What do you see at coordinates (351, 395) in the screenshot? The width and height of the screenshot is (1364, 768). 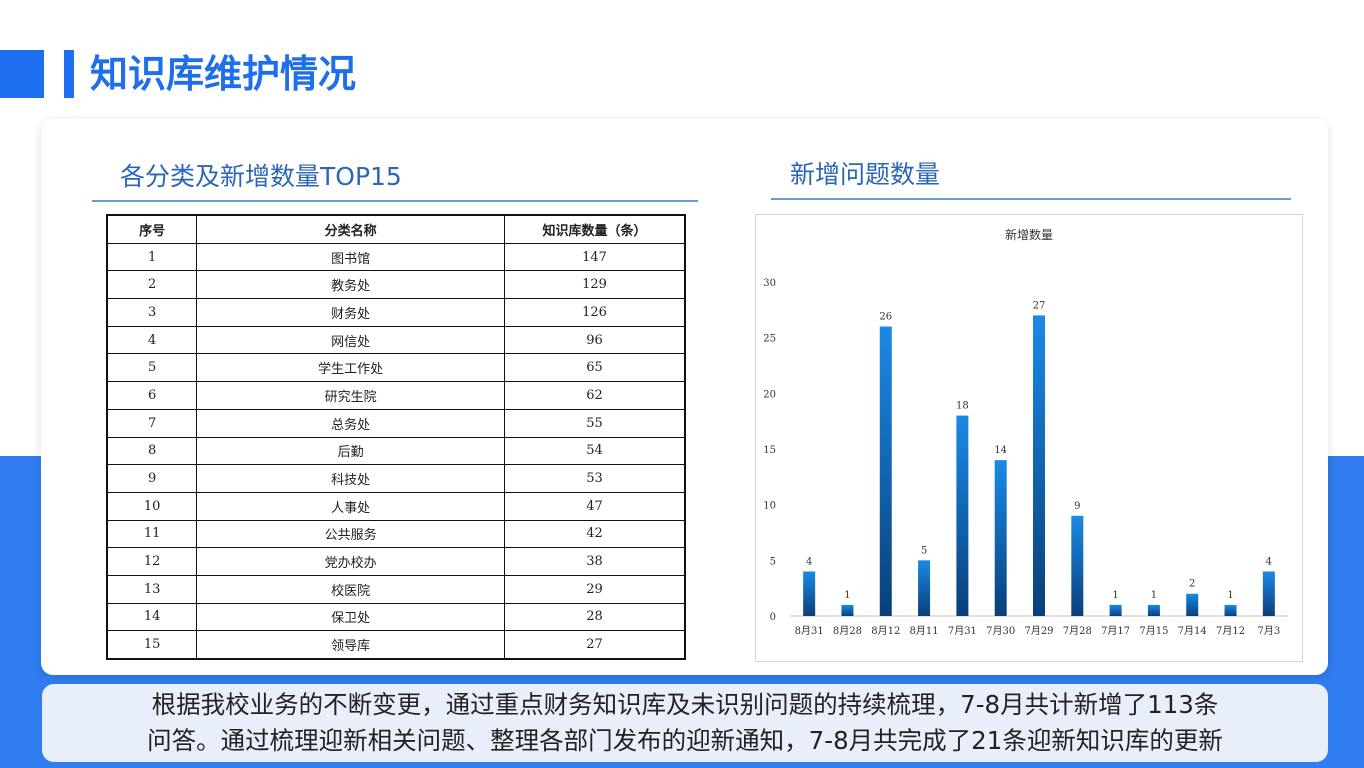 I see `row-category: 研究生院` at bounding box center [351, 395].